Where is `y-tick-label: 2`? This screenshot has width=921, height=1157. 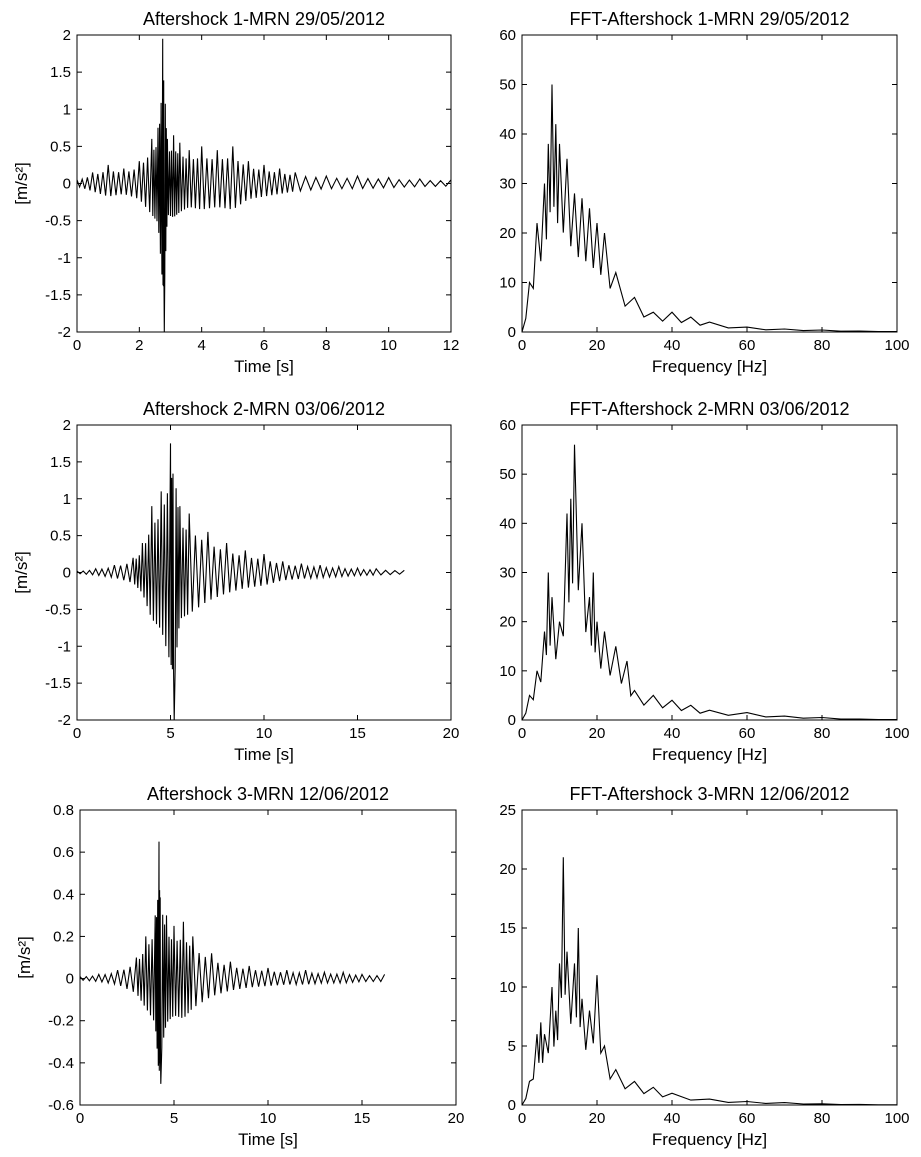
y-tick-label: 2 is located at coordinates (67, 425).